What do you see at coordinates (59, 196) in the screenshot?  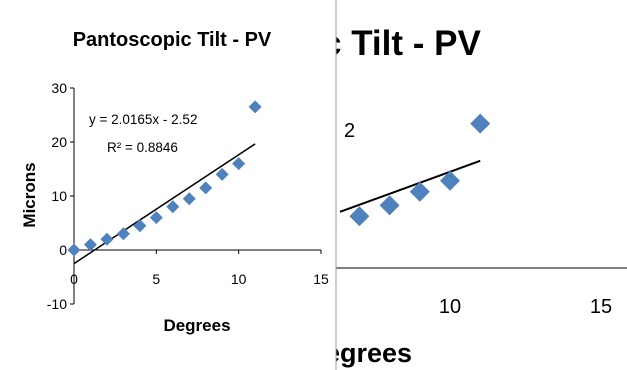 I see `y-tick-label: 10` at bounding box center [59, 196].